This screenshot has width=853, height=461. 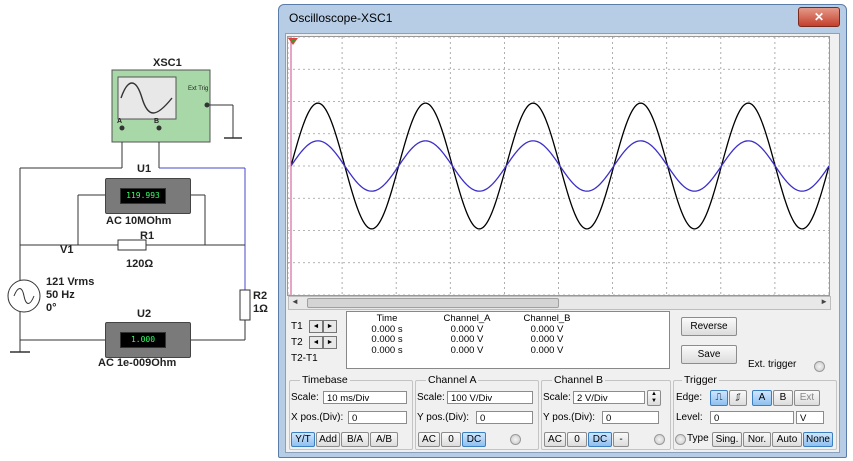 I want to click on window-titlebar: Oscilloscope-XSC1 ✕, so click(x=562, y=18).